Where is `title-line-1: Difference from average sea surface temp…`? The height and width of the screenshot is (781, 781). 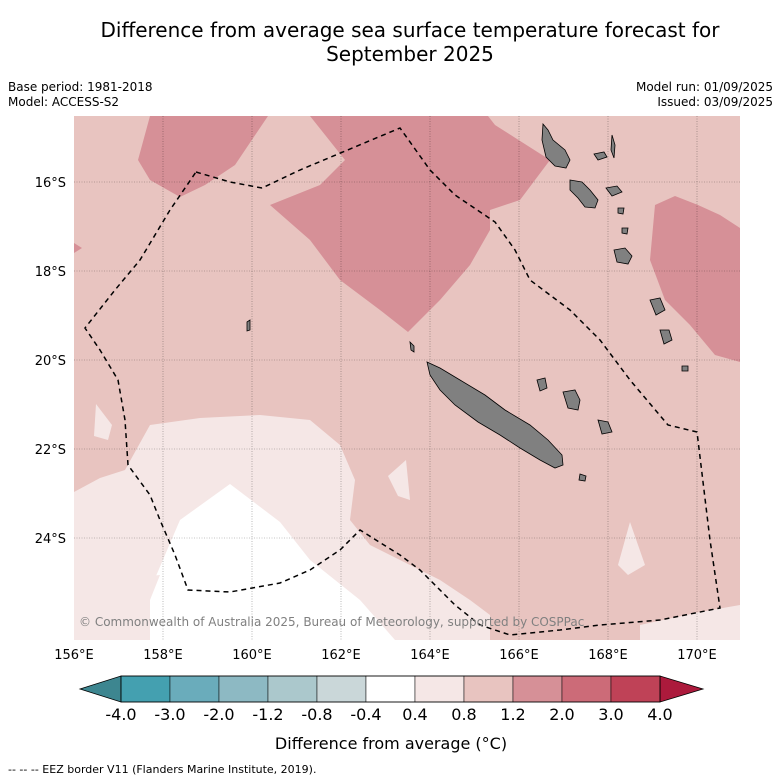 title-line-1: Difference from average sea surface temp… is located at coordinates (410, 30).